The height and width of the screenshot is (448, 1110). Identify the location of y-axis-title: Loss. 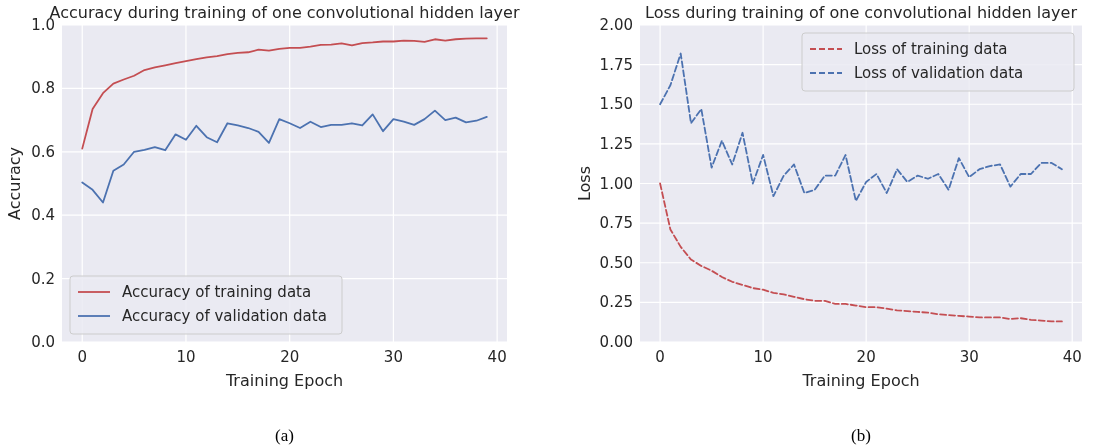
(584, 183).